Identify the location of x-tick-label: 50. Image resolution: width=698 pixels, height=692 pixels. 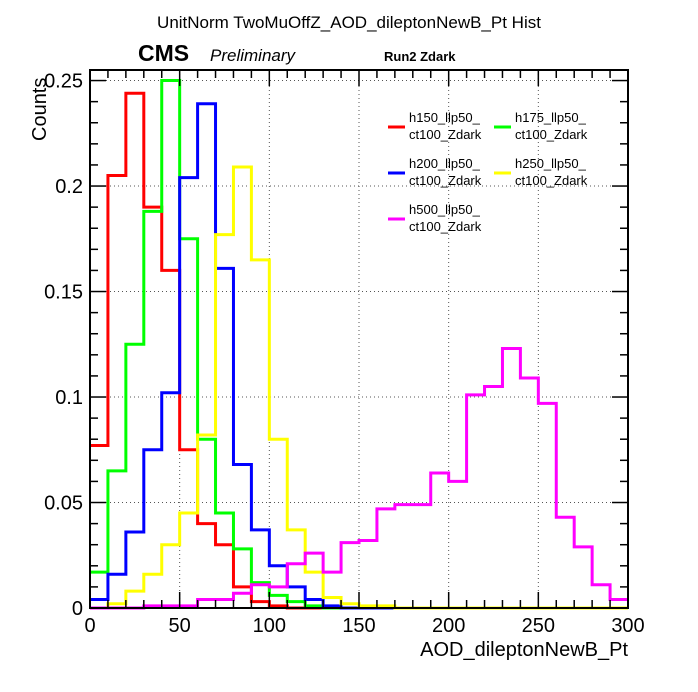
(180, 626).